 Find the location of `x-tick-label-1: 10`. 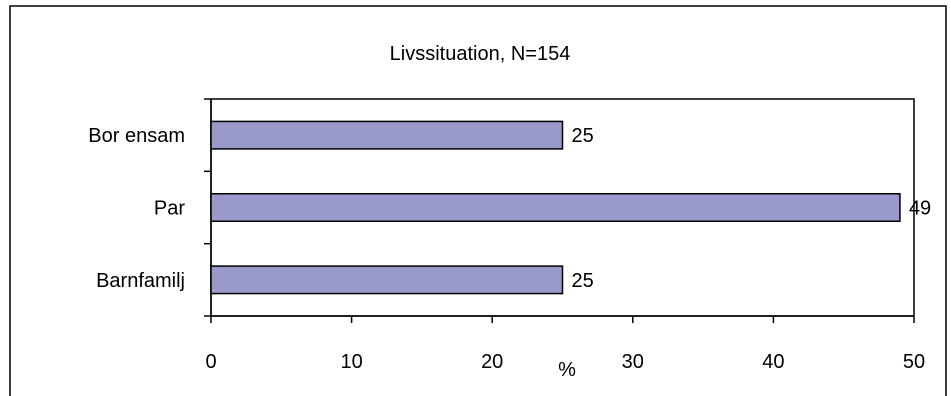

x-tick-label-1: 10 is located at coordinates (351, 362).